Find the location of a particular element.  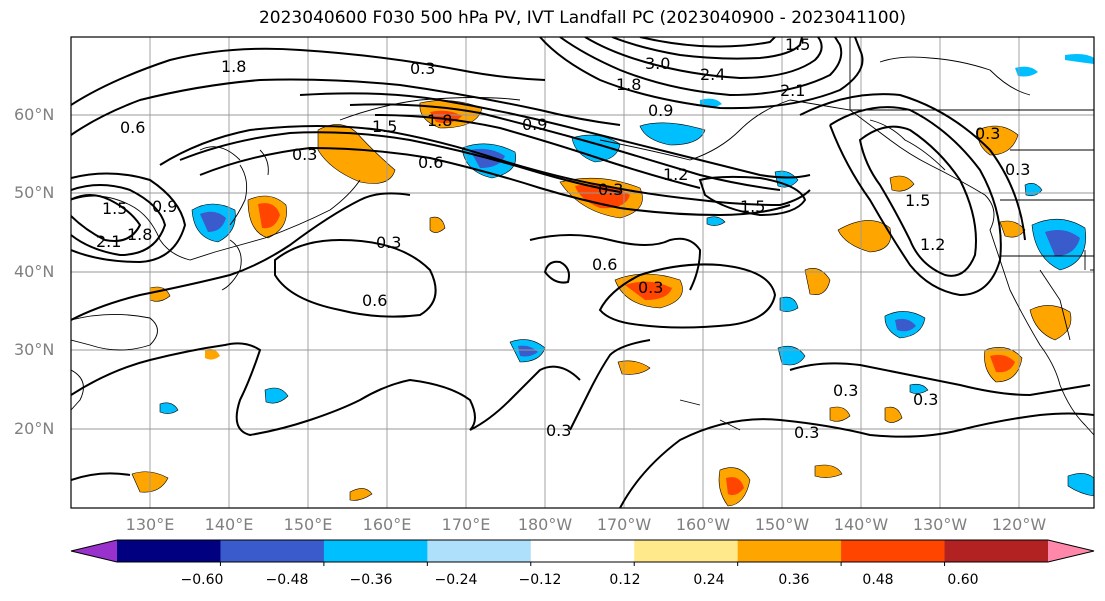

lon-label: 180°W is located at coordinates (545, 524).